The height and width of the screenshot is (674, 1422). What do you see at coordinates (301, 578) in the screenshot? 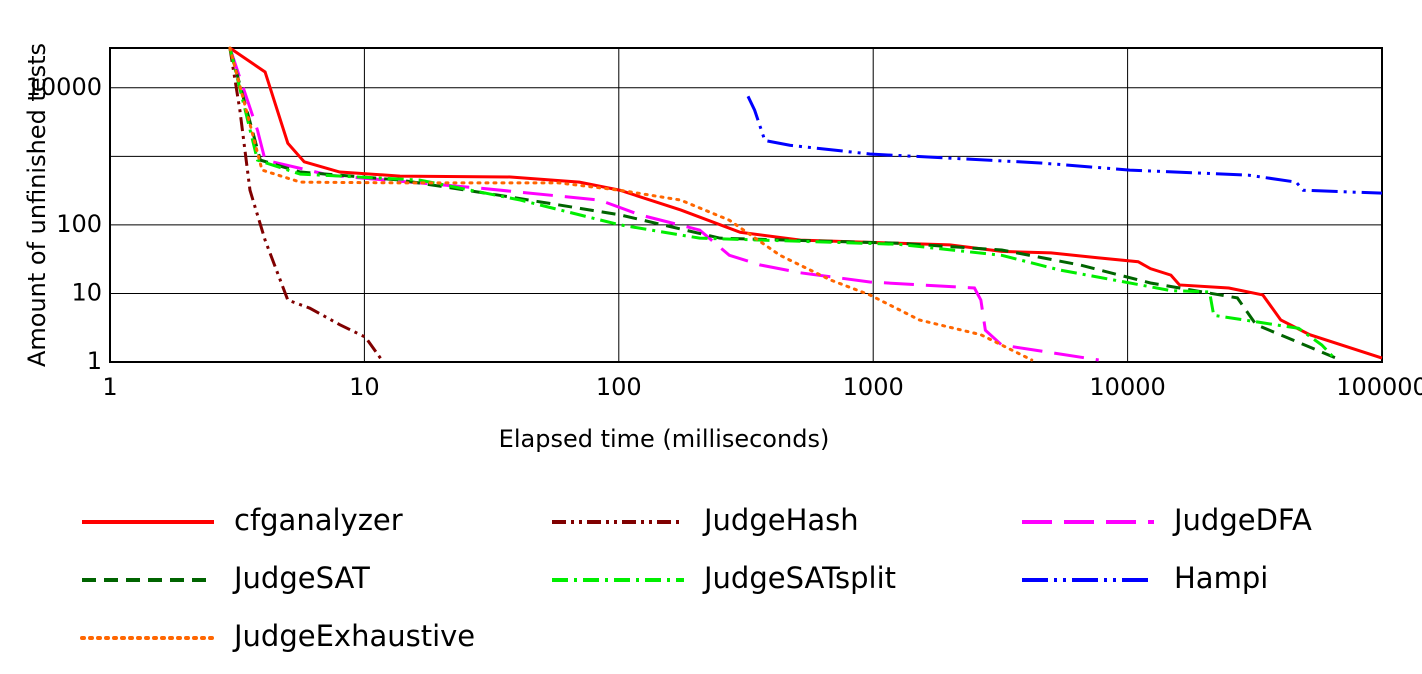
I see `legend-label: JudgeSAT` at bounding box center [301, 578].